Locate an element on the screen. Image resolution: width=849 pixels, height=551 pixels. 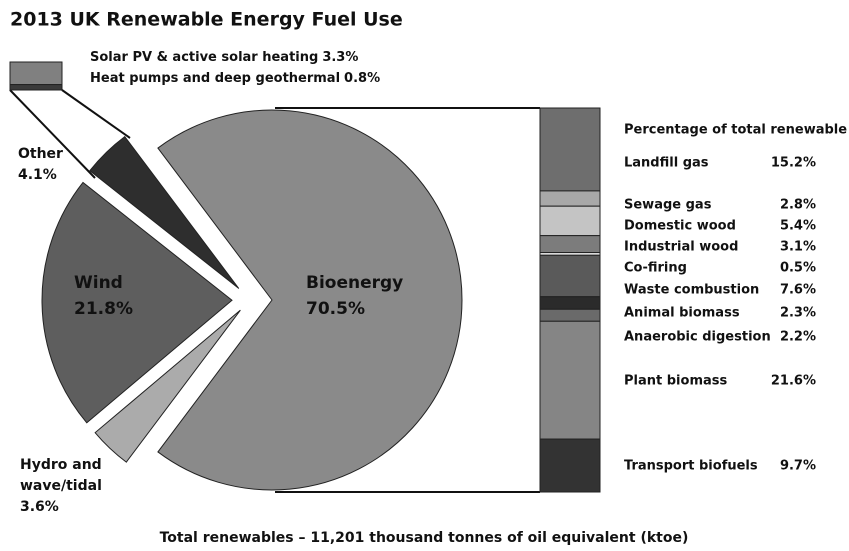
legend-value: 2.3% is located at coordinates (798, 313).